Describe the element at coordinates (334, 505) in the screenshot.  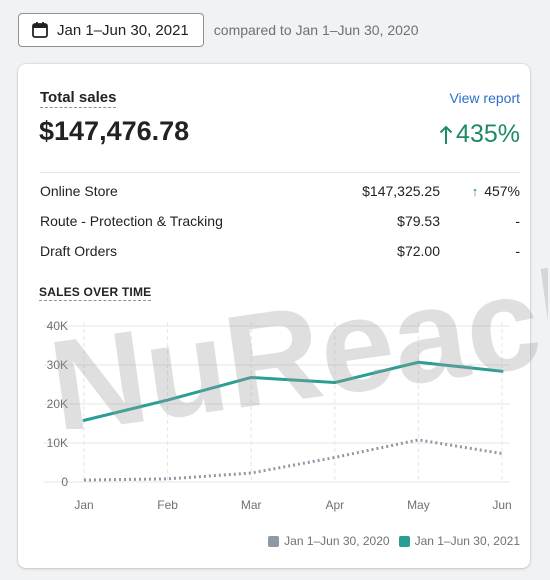
I see `x-tick-label: Apr` at that location.